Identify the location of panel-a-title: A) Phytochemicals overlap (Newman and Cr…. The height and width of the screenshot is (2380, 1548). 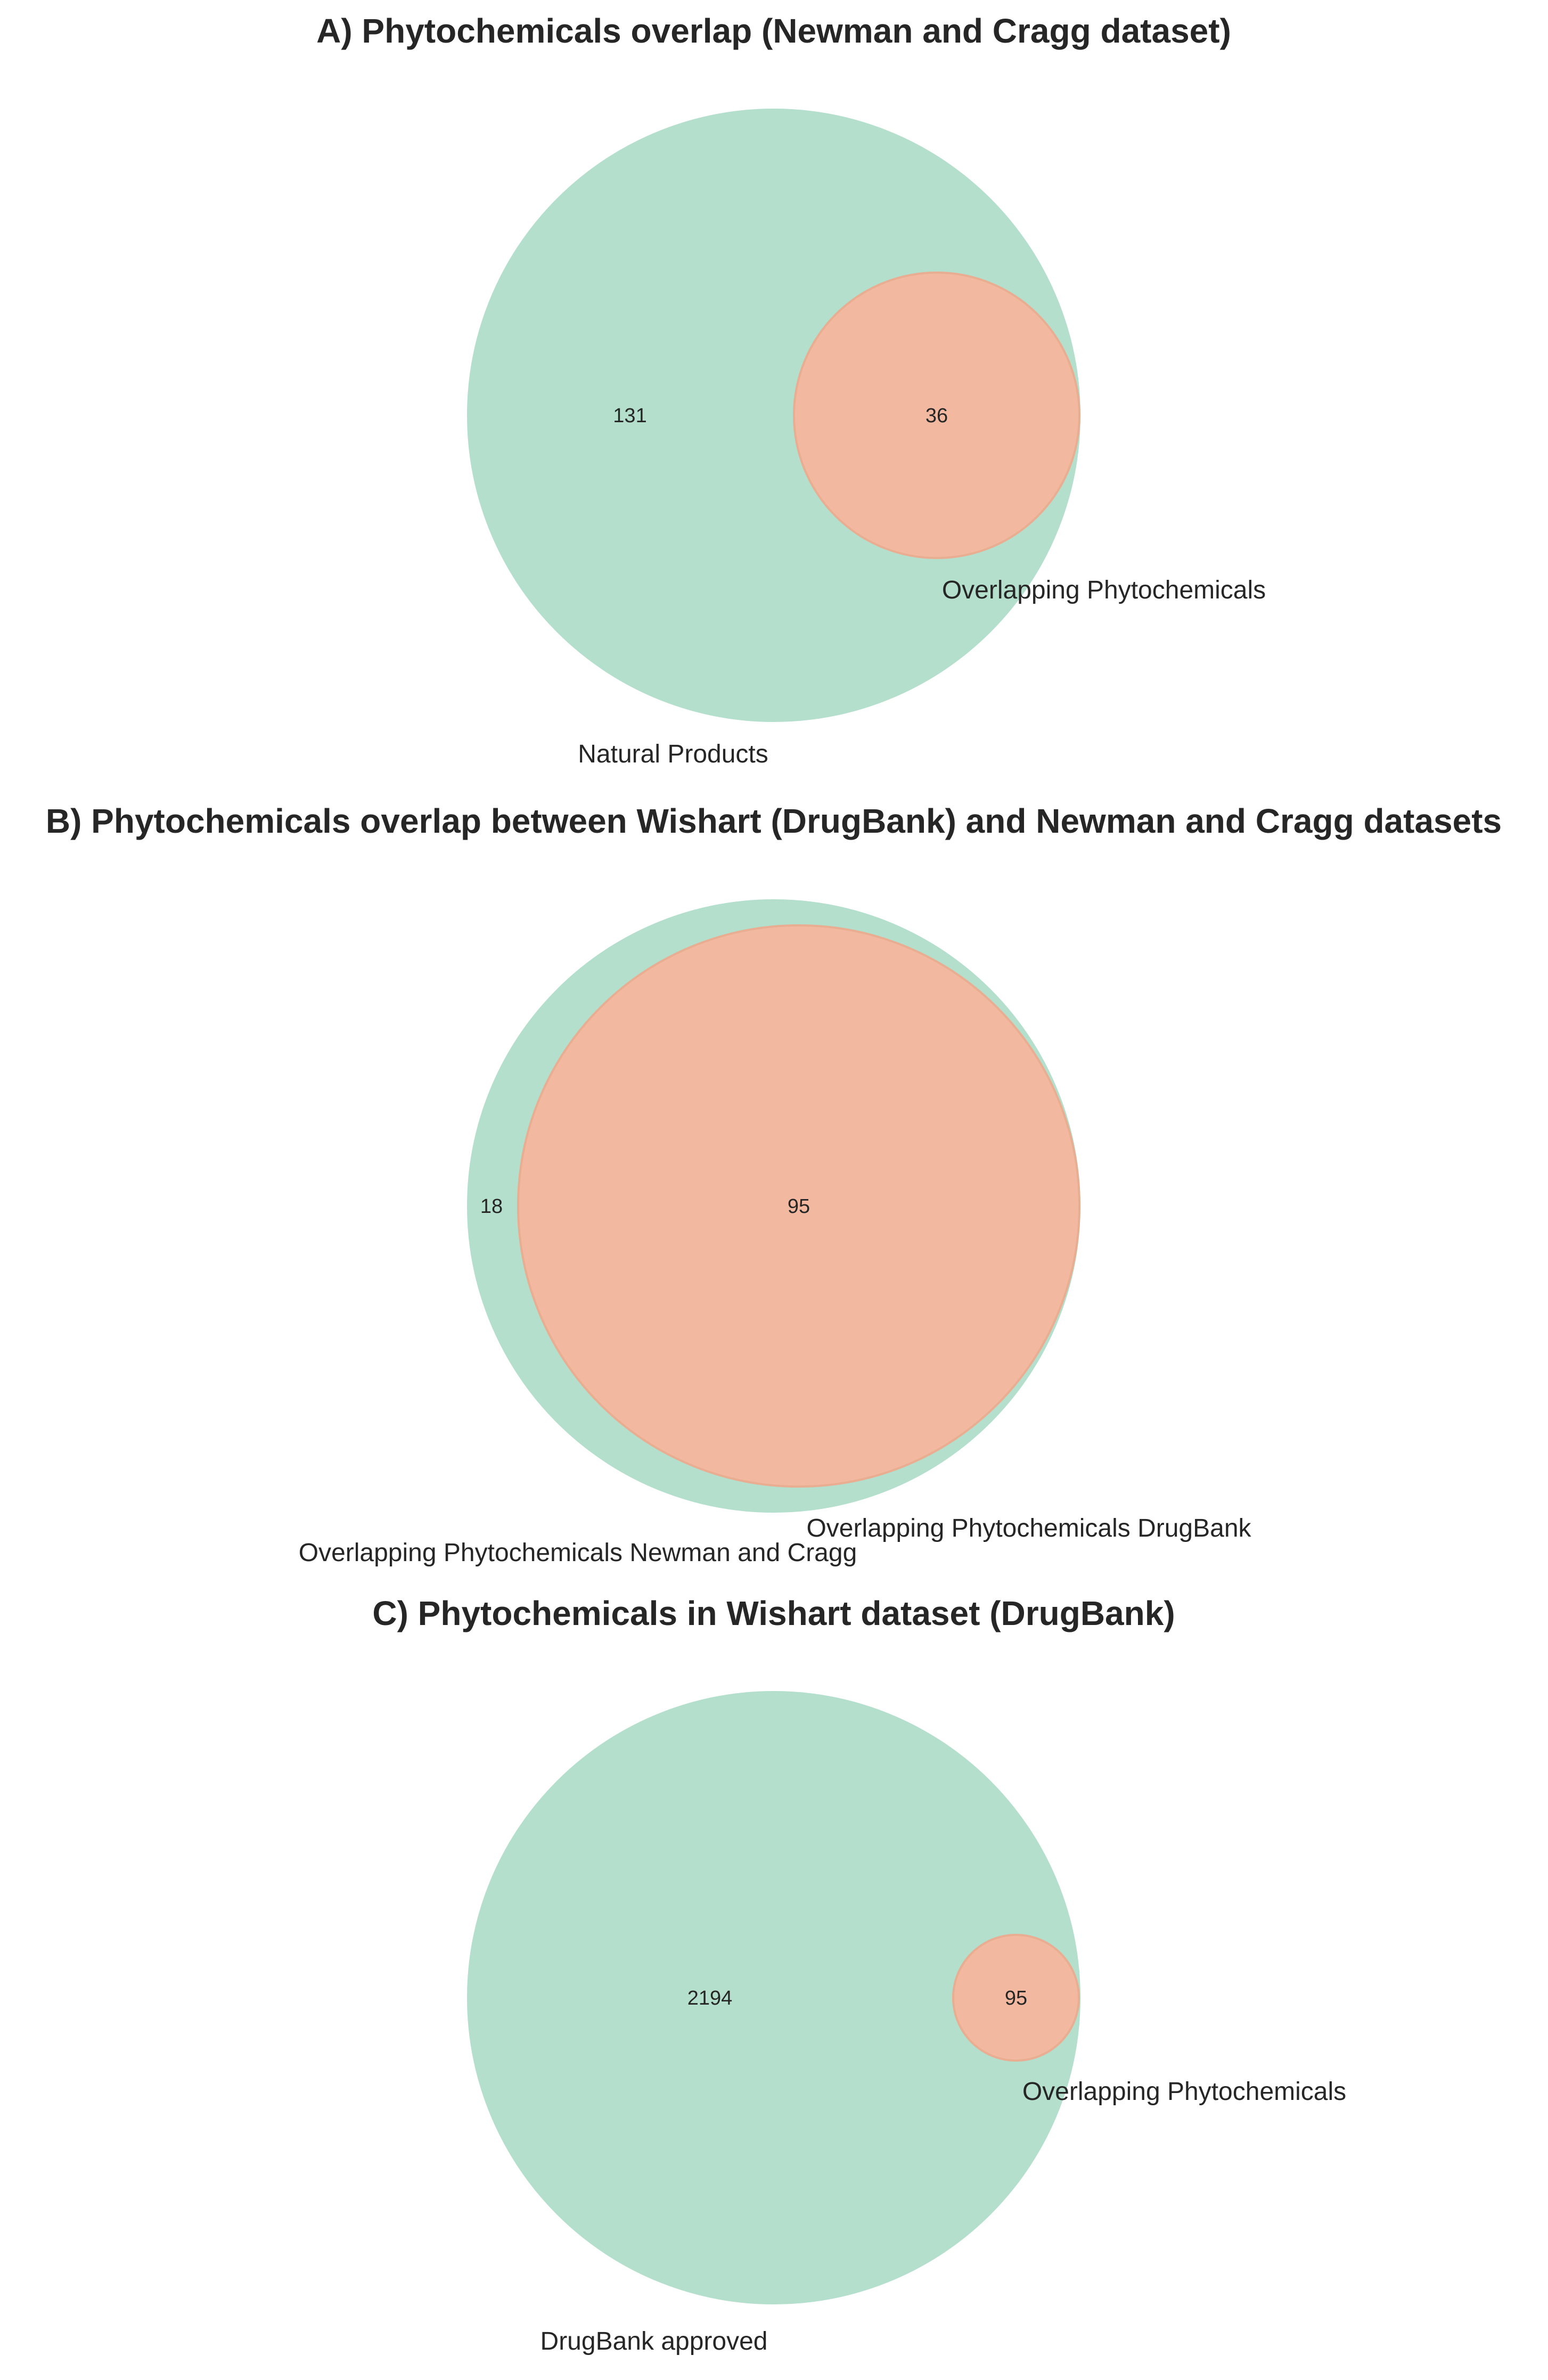
(773, 31).